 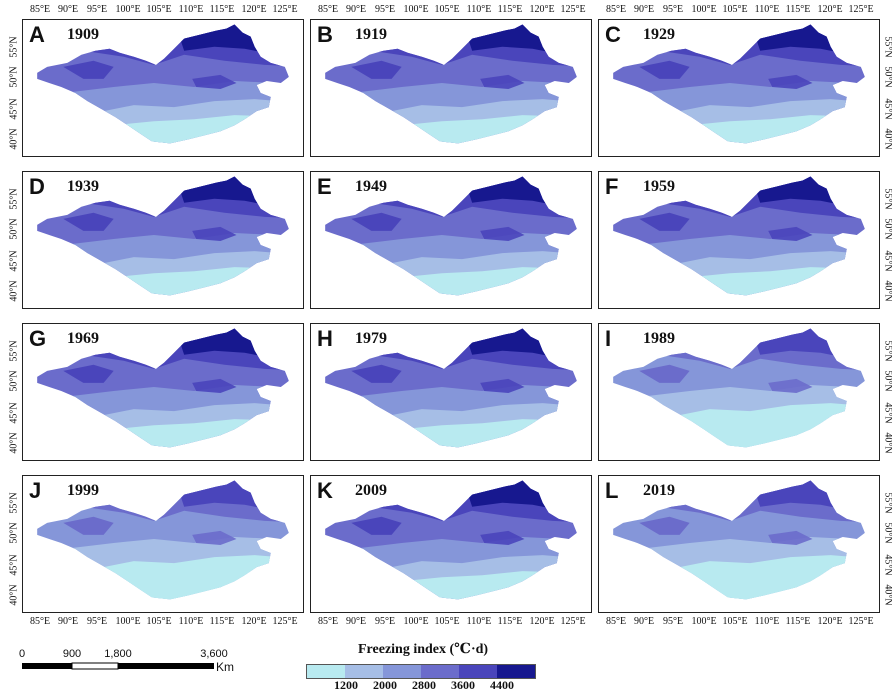 What do you see at coordinates (14, 139) in the screenshot?
I see `latitude-label: 40°N` at bounding box center [14, 139].